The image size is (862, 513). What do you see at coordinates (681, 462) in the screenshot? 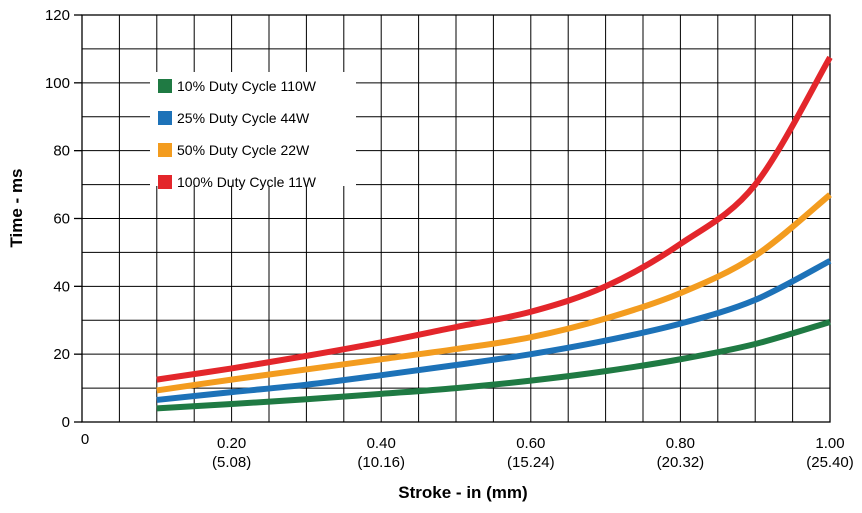
I see `x-tick-sublabel: (20.32)` at bounding box center [681, 462].